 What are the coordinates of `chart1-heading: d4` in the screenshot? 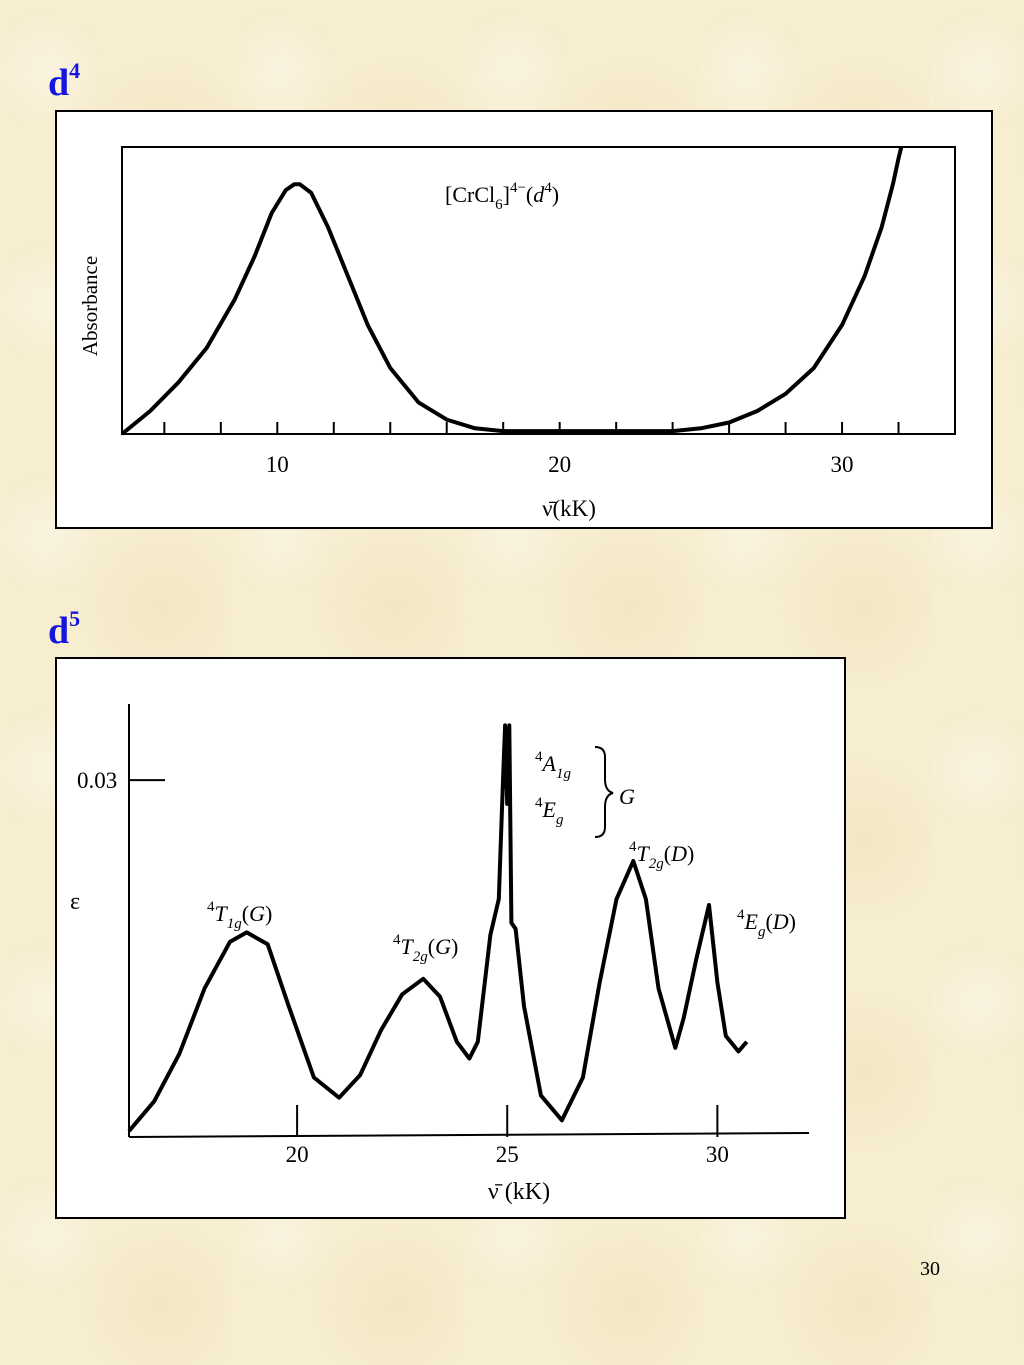 It's located at (64, 82).